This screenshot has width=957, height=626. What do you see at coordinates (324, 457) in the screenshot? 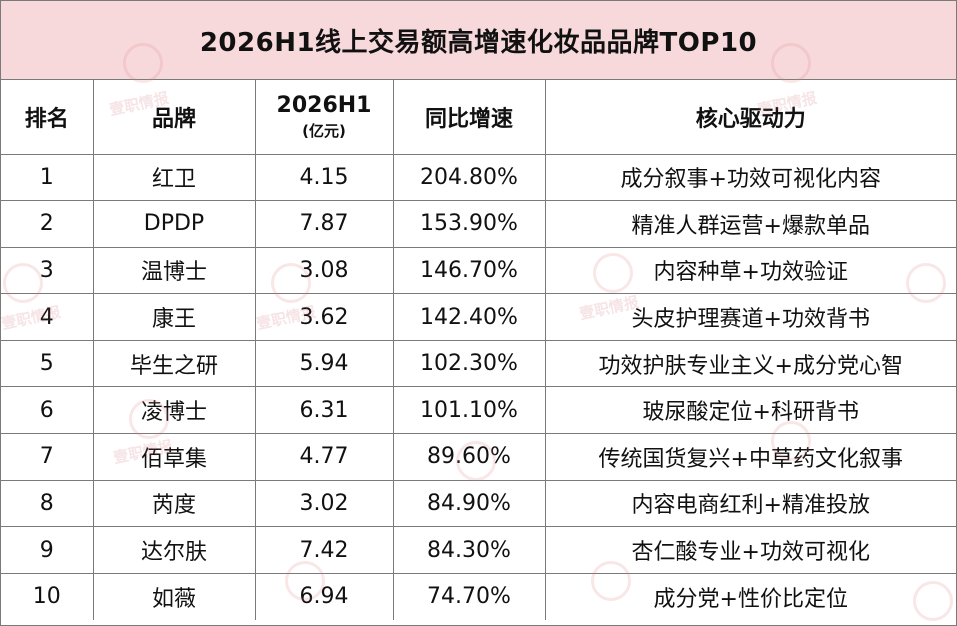
I see `cell-revenue: 4.77` at bounding box center [324, 457].